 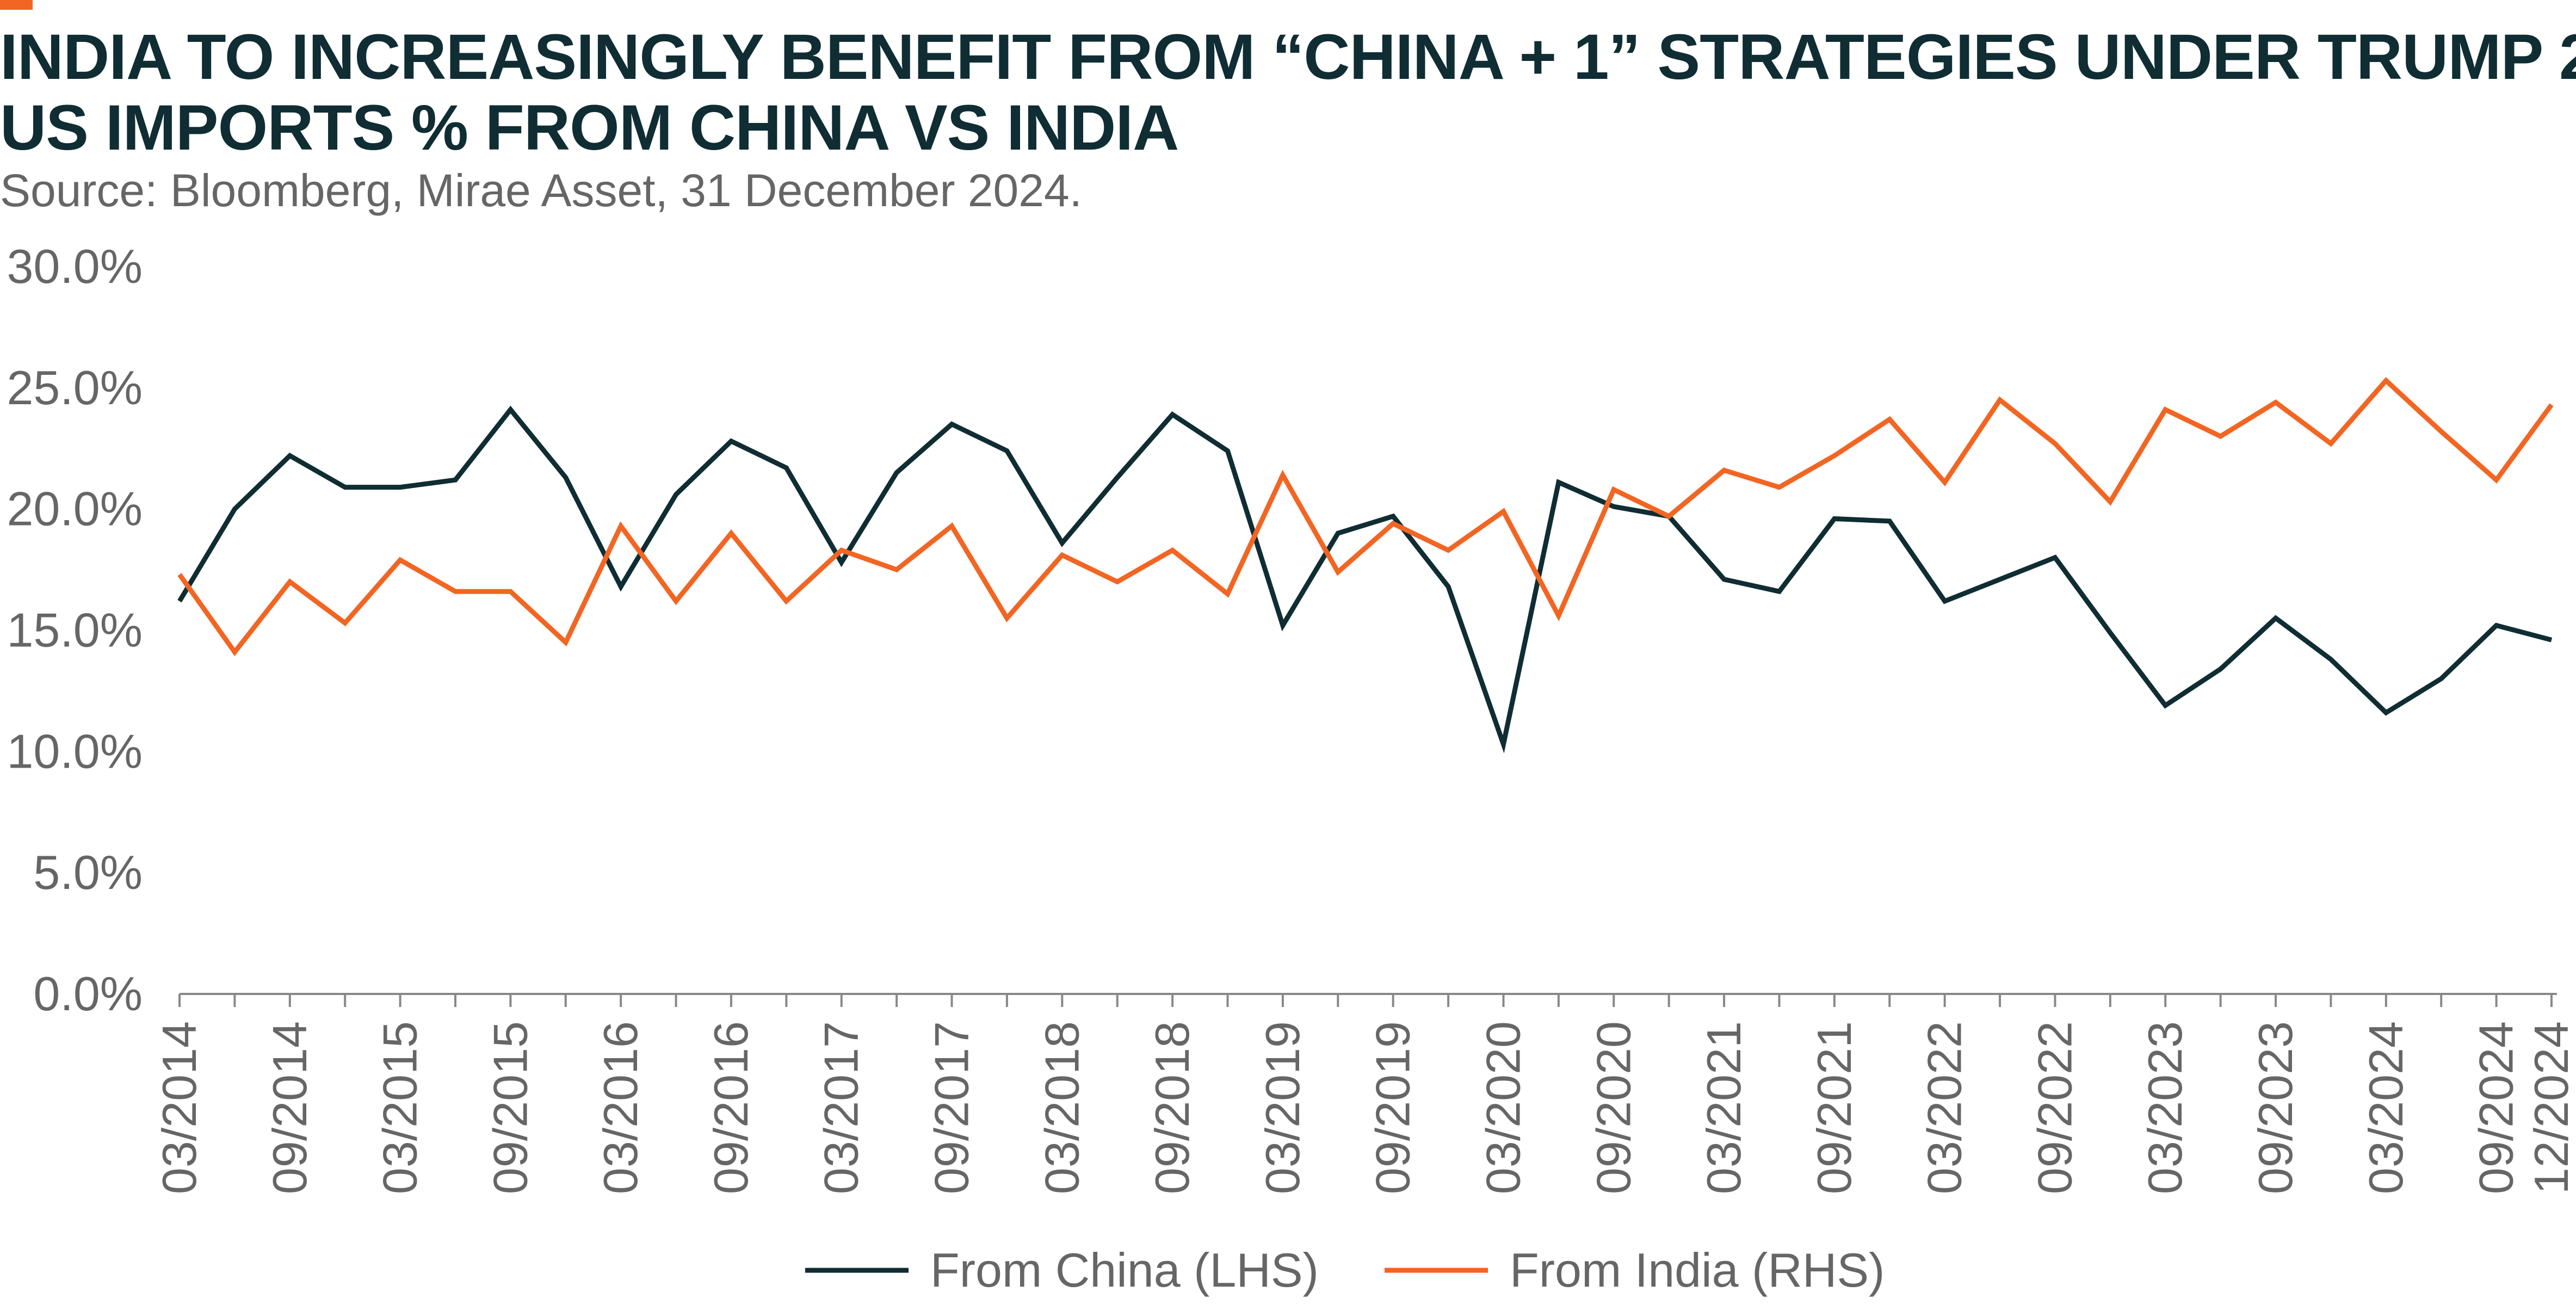 What do you see at coordinates (2386, 1107) in the screenshot?
I see `x-tick-label: 03/2024` at bounding box center [2386, 1107].